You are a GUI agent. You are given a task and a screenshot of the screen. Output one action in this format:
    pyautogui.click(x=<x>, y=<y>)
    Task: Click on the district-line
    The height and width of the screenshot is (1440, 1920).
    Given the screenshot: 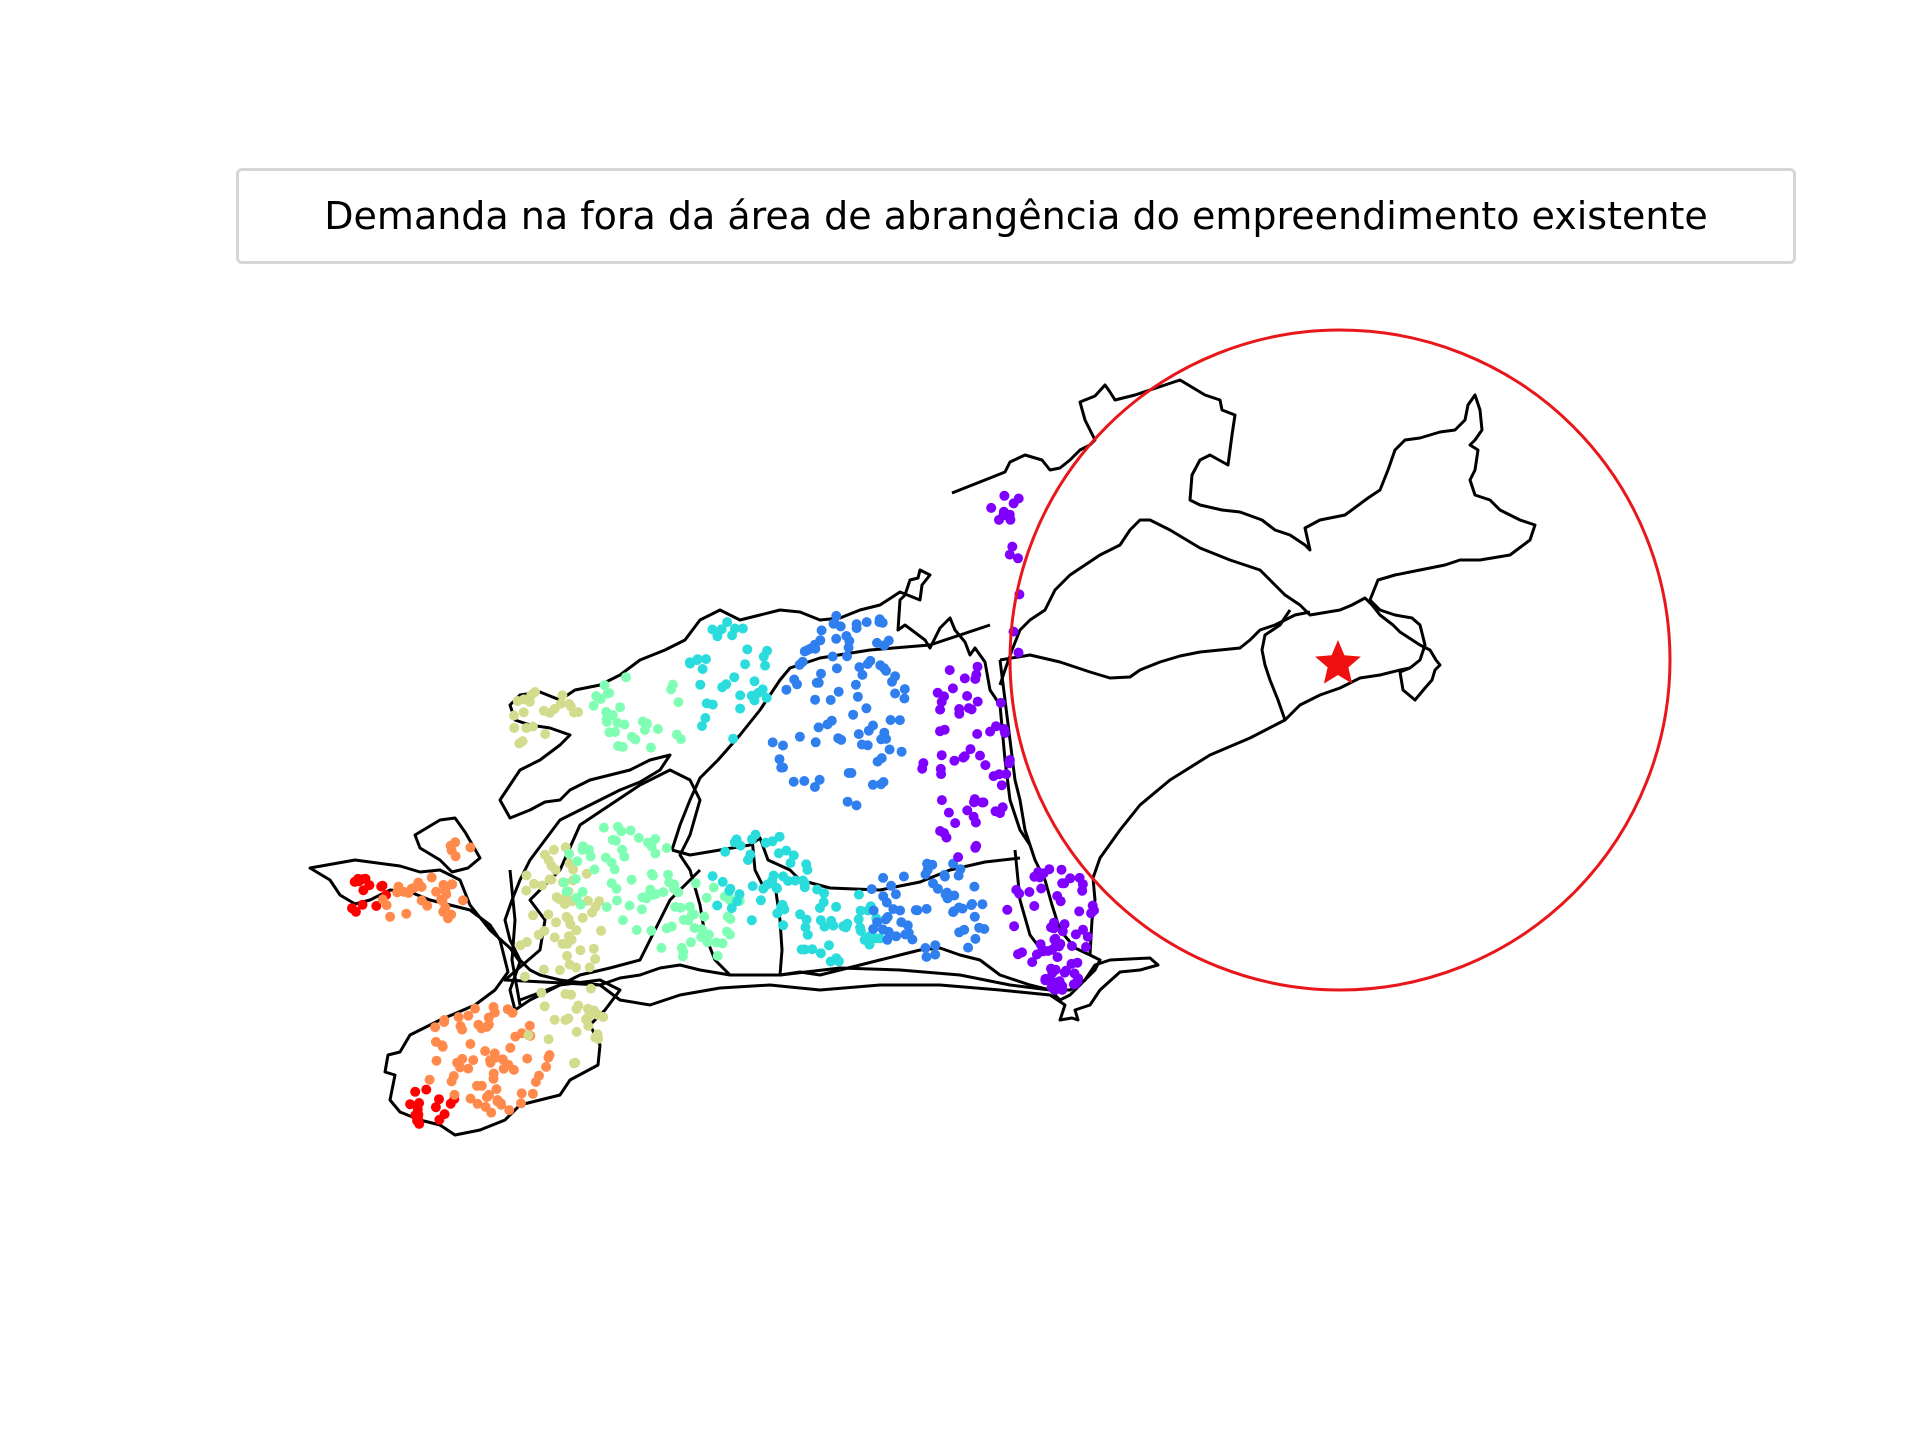 What is the action you would take?
    pyautogui.click(x=1015, y=752)
    